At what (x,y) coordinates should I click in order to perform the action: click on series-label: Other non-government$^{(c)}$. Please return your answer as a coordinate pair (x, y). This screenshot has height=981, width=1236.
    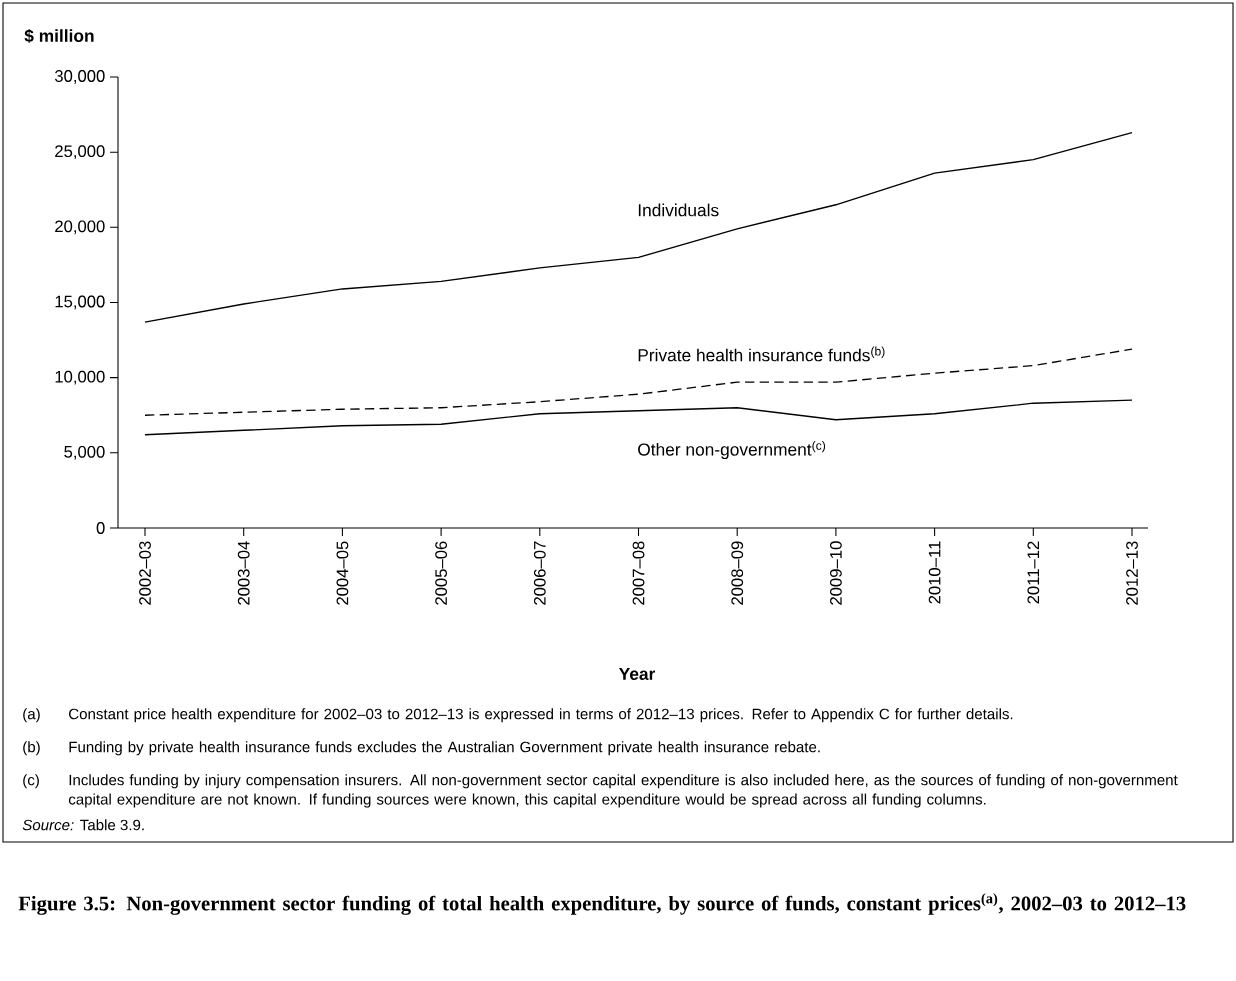
    Looking at the image, I should click on (732, 450).